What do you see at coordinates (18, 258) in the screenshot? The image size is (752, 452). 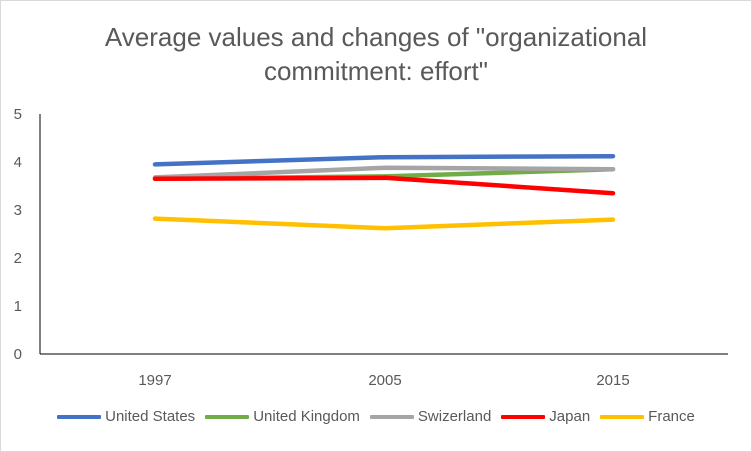 I see `y-tick-label: 2` at bounding box center [18, 258].